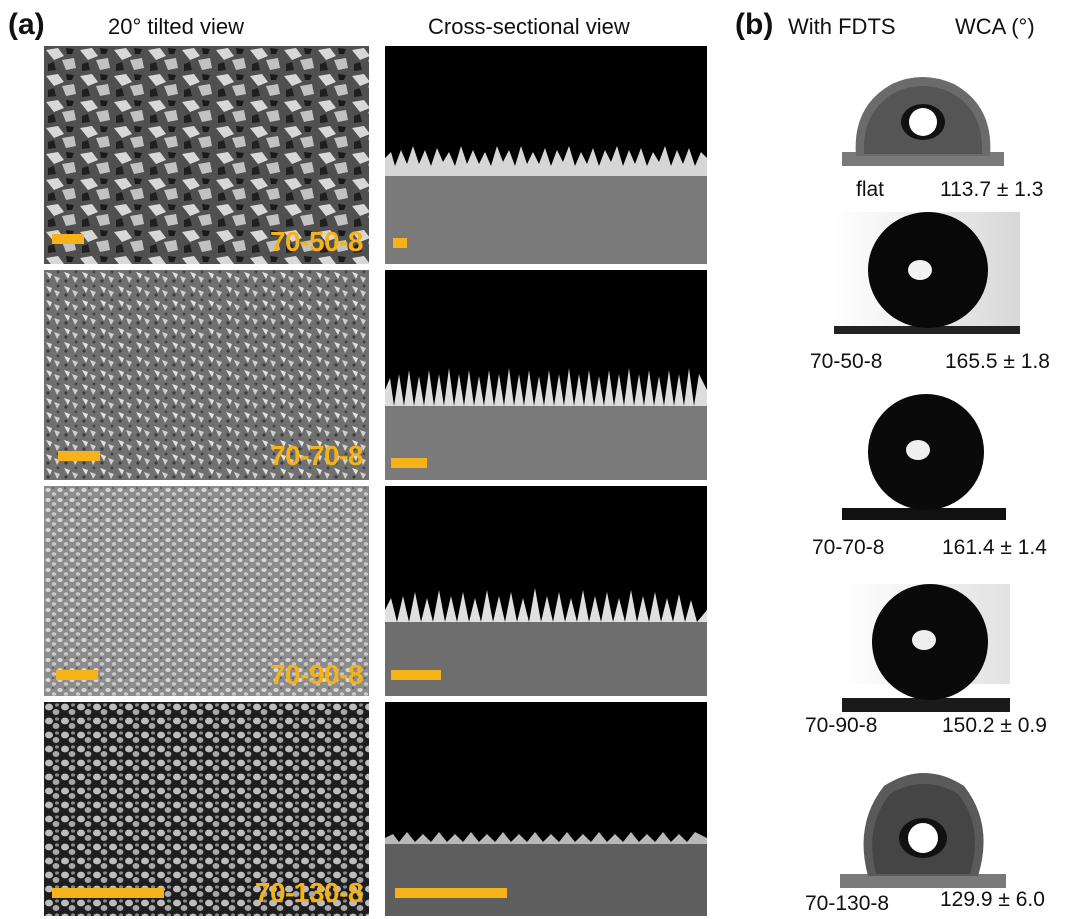 The image size is (1069, 919). I want to click on sem-tilted-70-90-8: 70-90-8, so click(206, 591).